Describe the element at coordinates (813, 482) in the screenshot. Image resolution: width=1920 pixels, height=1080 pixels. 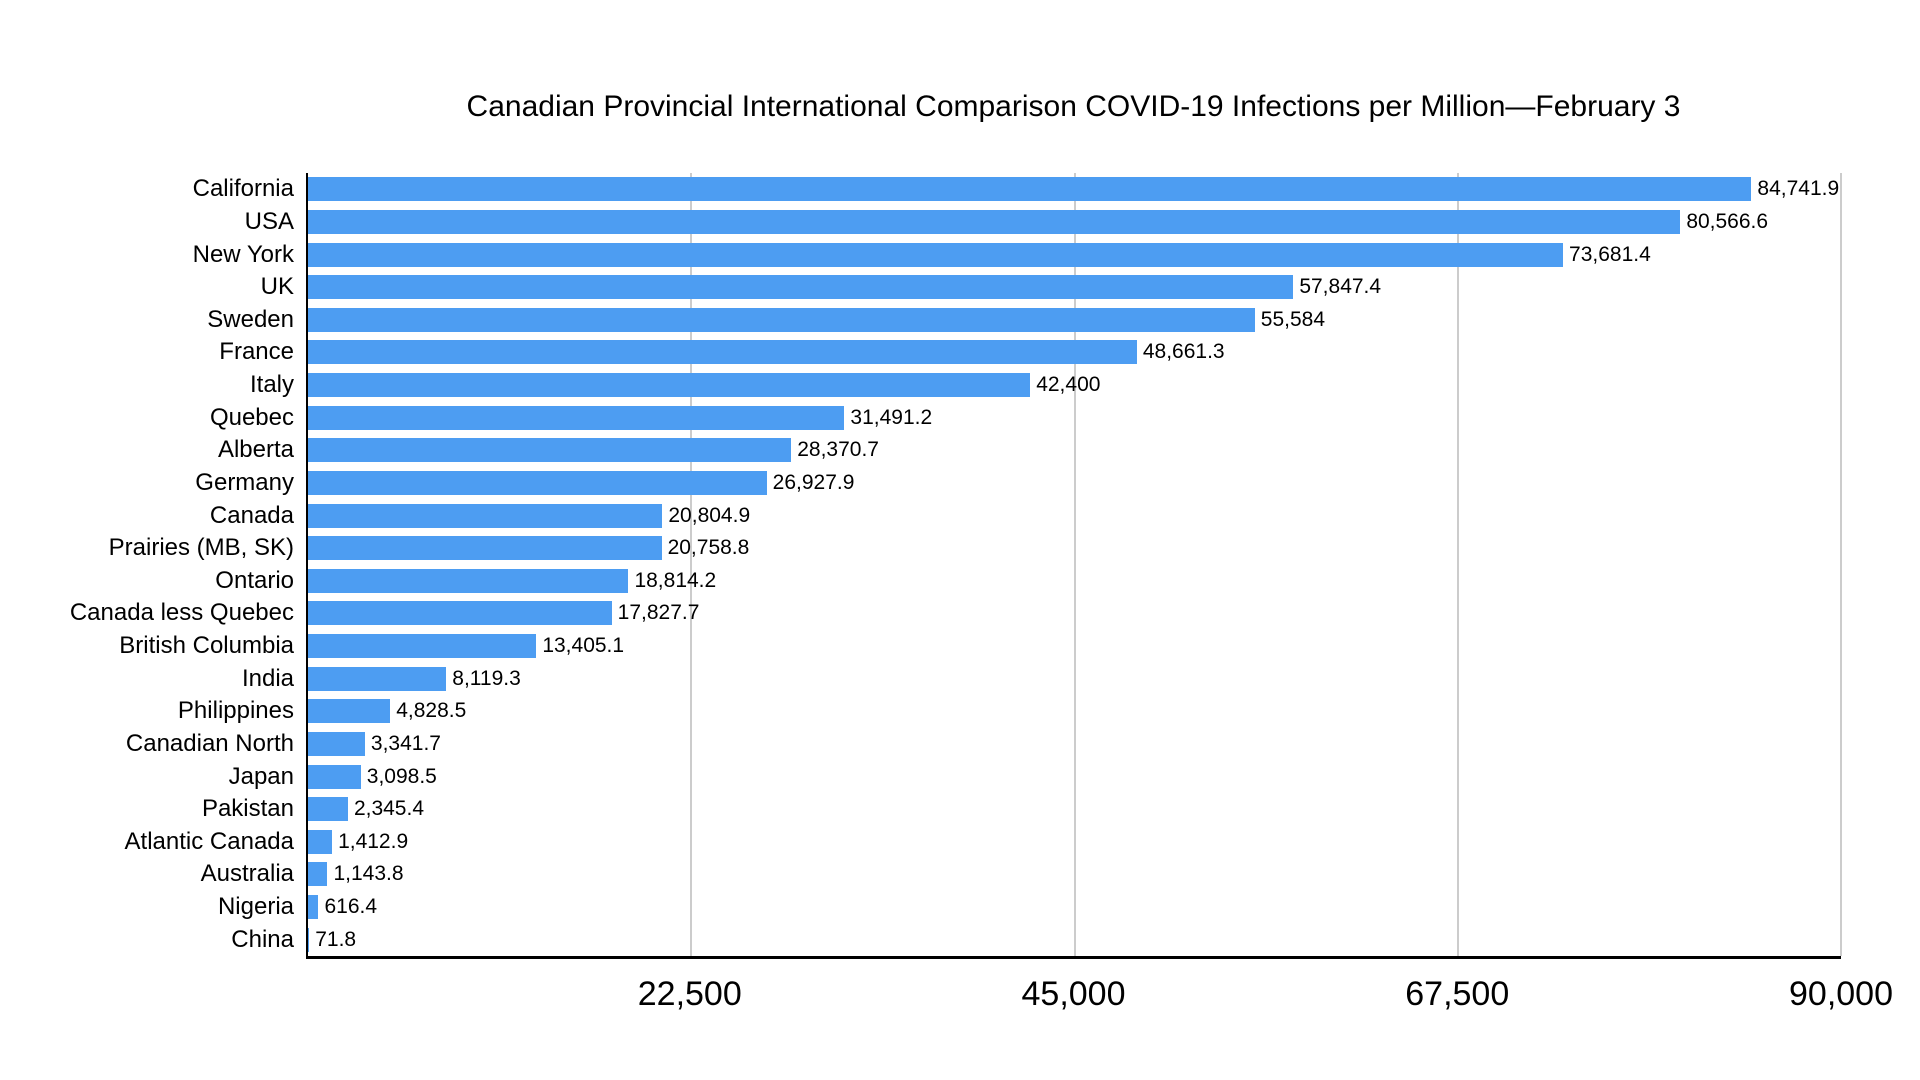
I see `value-label: 26,927.9` at that location.